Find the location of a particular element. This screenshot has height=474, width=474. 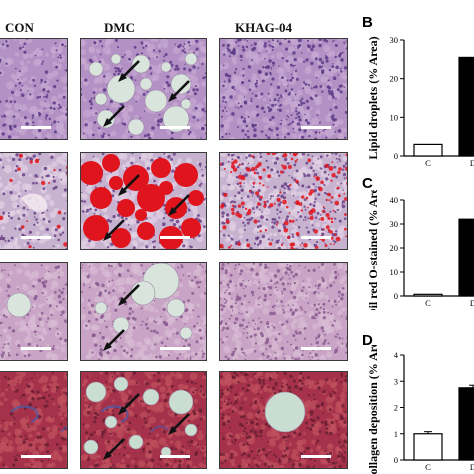

y-axis-label: Collagen deposition (% Area) is located at coordinates (373, 409).